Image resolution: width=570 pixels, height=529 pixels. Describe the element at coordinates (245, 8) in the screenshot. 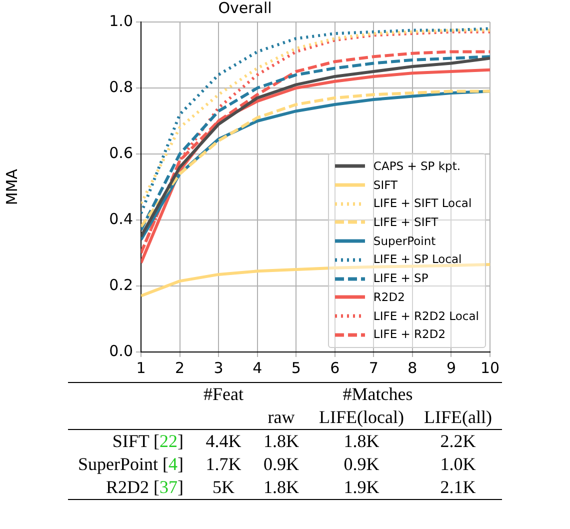

I see `chart-title: Overall` at that location.